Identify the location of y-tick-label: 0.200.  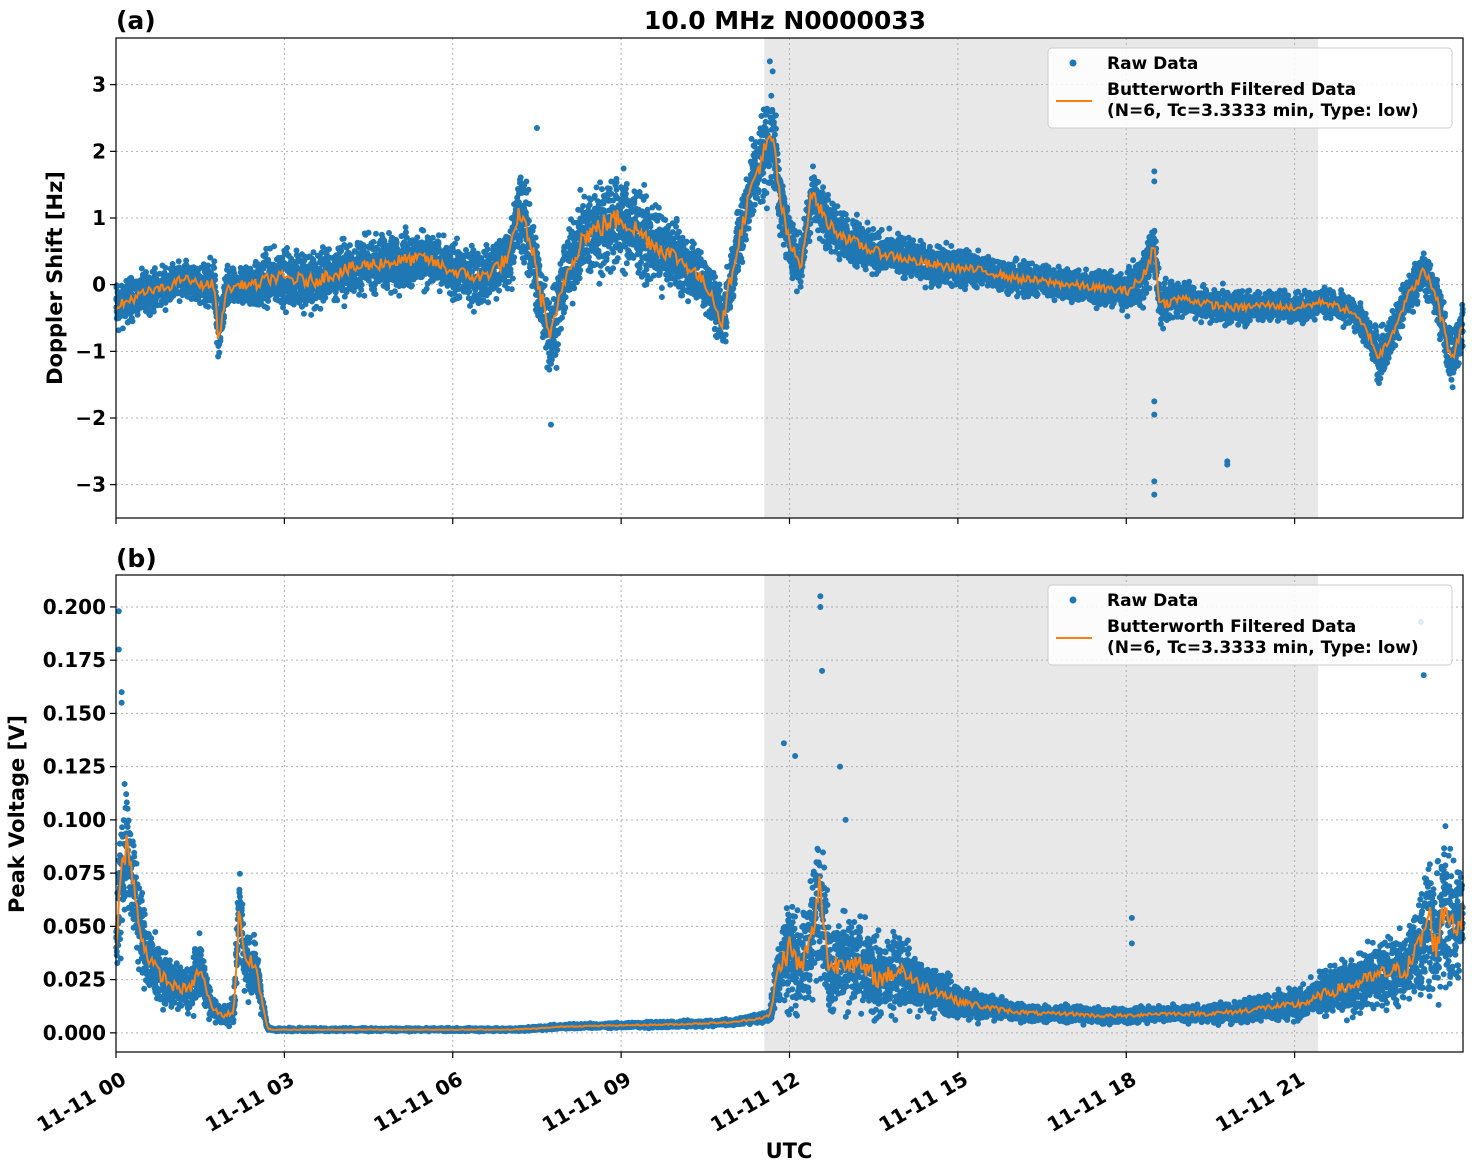
(74, 607).